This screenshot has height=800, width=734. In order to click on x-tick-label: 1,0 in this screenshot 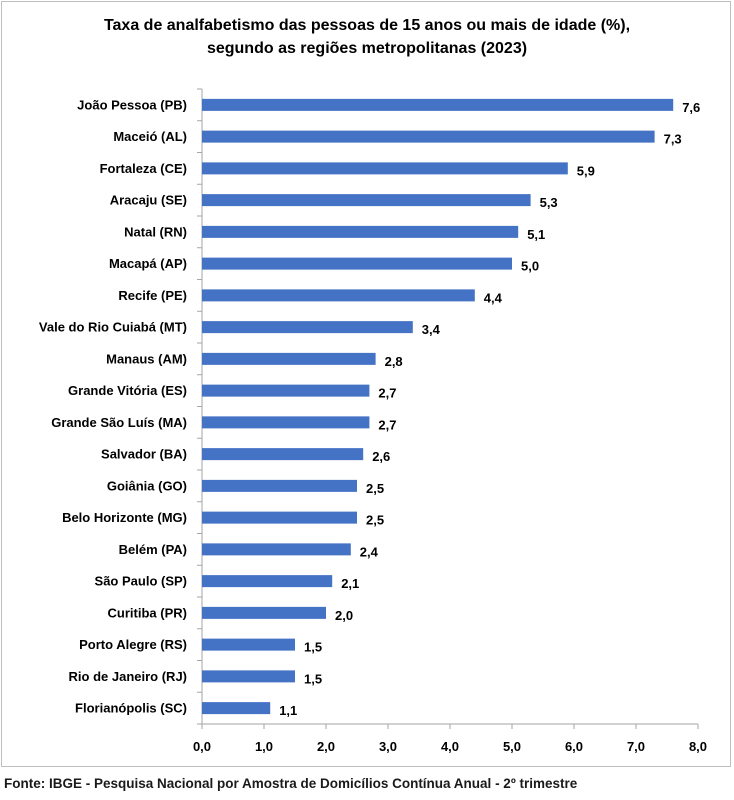, I will do `click(264, 746)`.